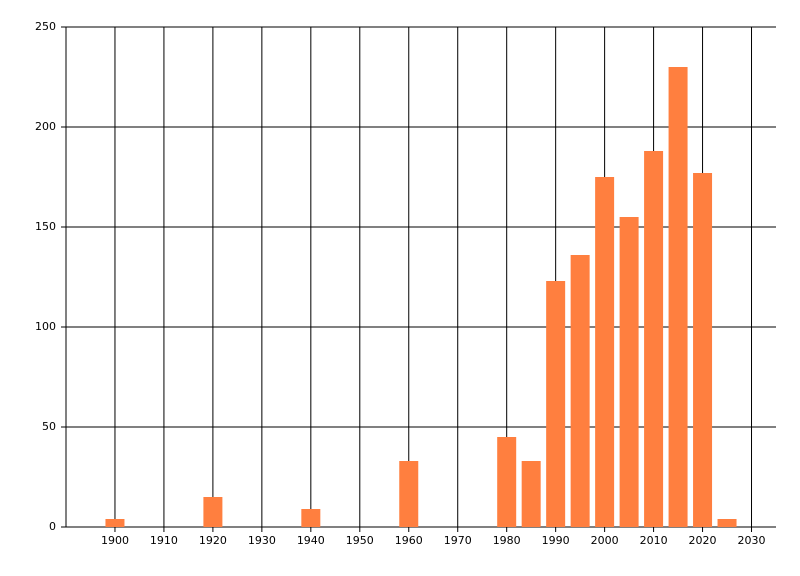 Image resolution: width=800 pixels, height=576 pixels. Describe the element at coordinates (360, 540) in the screenshot. I see `x-tick-label: 1950` at that location.